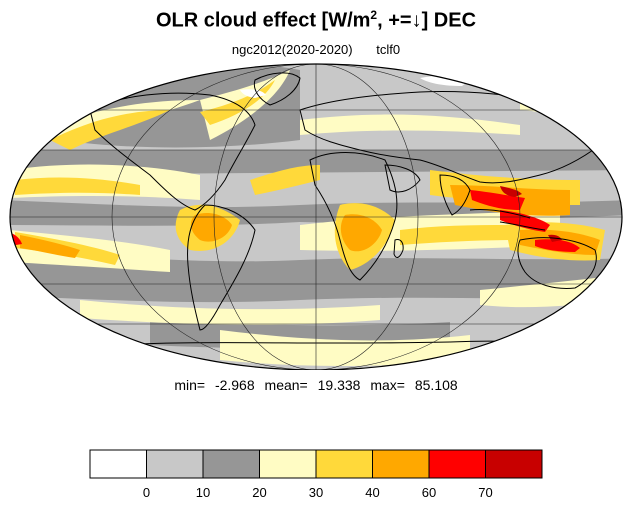 This screenshot has height=506, width=632. What do you see at coordinates (286, 385) in the screenshot?
I see `mean-label: mean=` at bounding box center [286, 385].